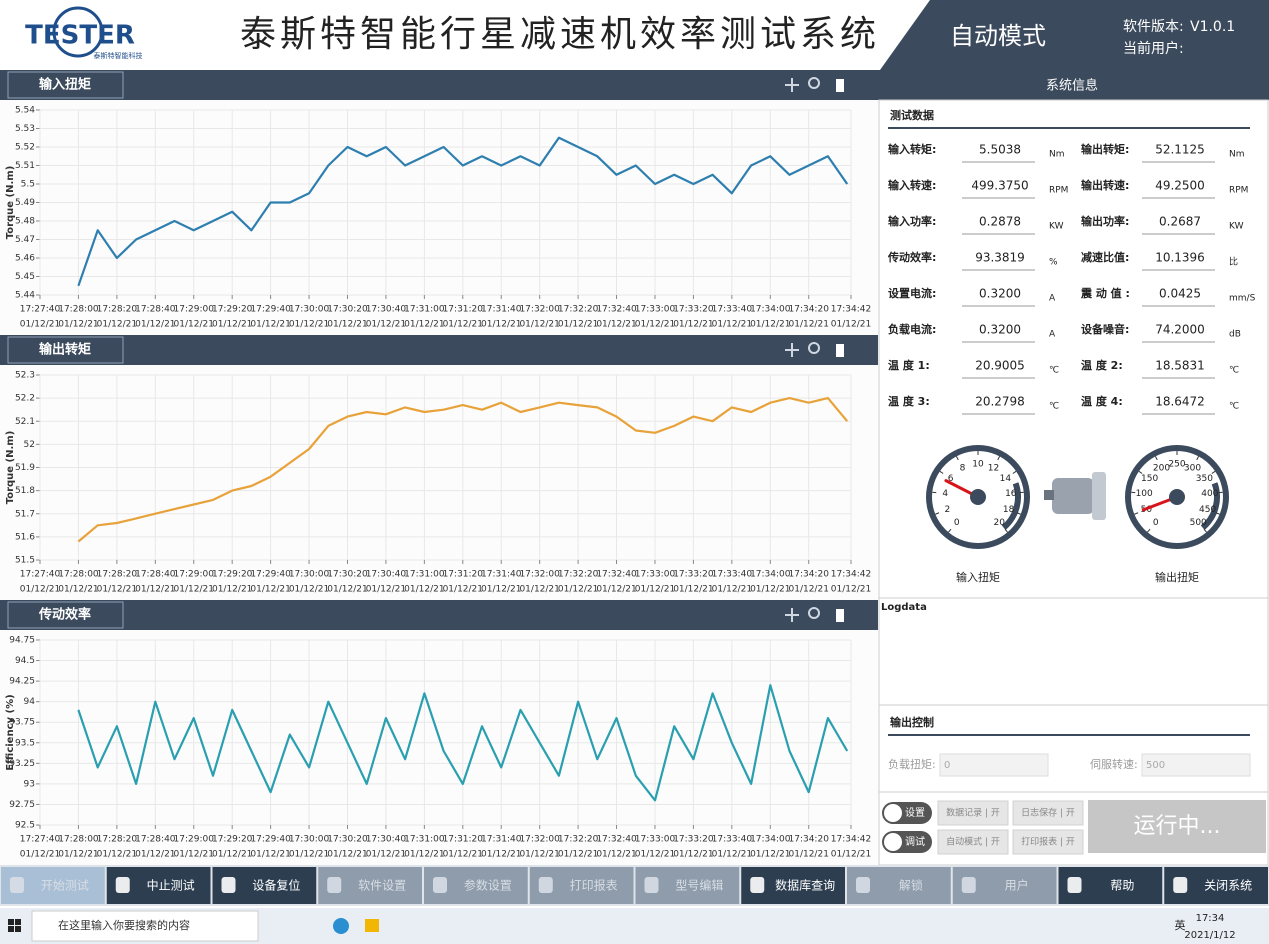 The height and width of the screenshot is (944, 1269). What do you see at coordinates (65, 885) in the screenshot?
I see `toolbar-label: 开始测试` at bounding box center [65, 885].